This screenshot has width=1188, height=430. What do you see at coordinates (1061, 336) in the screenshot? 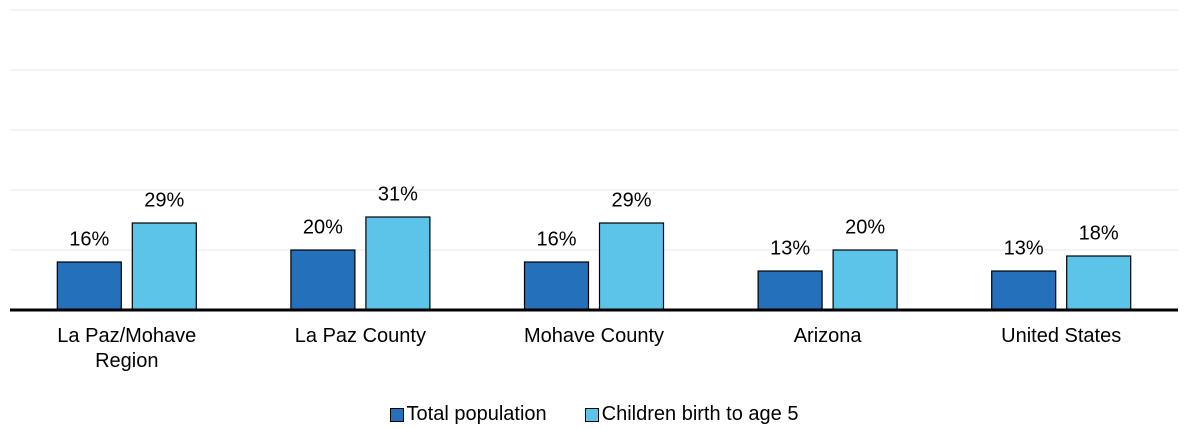
I see `x-tick-label: United States` at bounding box center [1061, 336].